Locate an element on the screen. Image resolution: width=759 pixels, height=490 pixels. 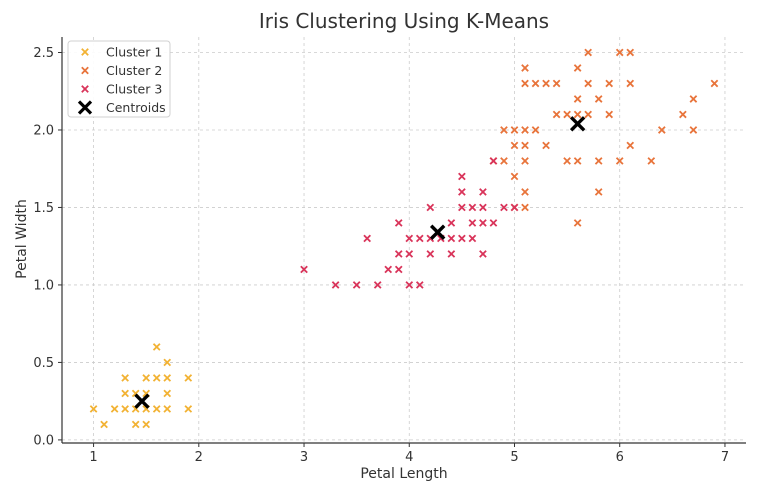
legend-cluster-3-marker is located at coordinates (85, 89).